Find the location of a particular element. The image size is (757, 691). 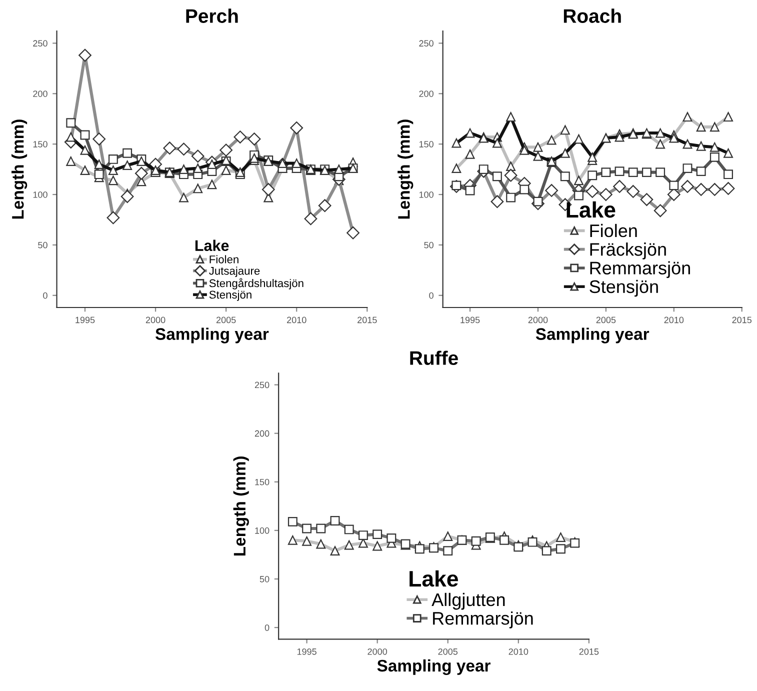

legend-label: Fräcksjön is located at coordinates (628, 251).